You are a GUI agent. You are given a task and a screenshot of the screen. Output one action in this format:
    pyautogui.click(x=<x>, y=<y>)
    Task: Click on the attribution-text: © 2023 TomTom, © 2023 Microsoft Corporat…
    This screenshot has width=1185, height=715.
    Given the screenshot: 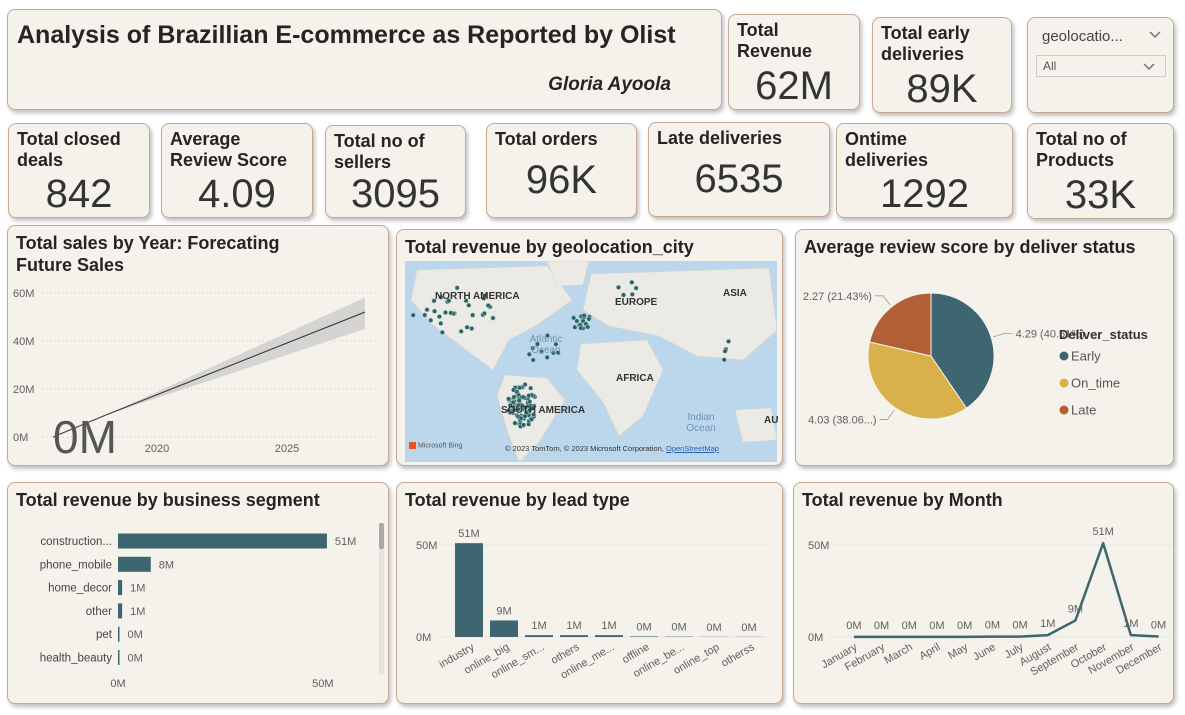 What is the action you would take?
    pyautogui.click(x=584, y=448)
    